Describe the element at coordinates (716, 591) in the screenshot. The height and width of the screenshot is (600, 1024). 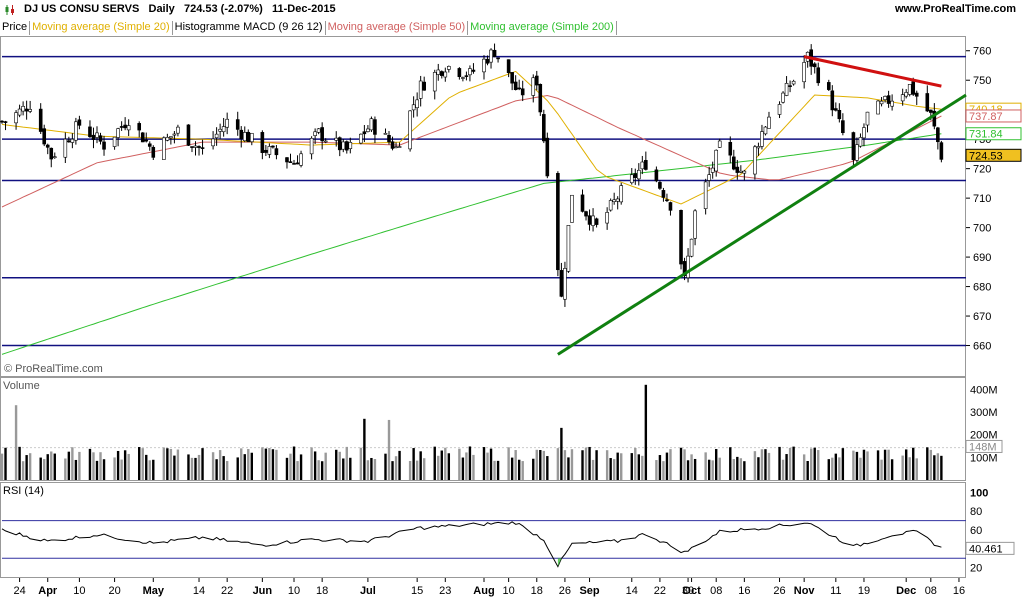
I see `x-tick-label: 08` at that location.